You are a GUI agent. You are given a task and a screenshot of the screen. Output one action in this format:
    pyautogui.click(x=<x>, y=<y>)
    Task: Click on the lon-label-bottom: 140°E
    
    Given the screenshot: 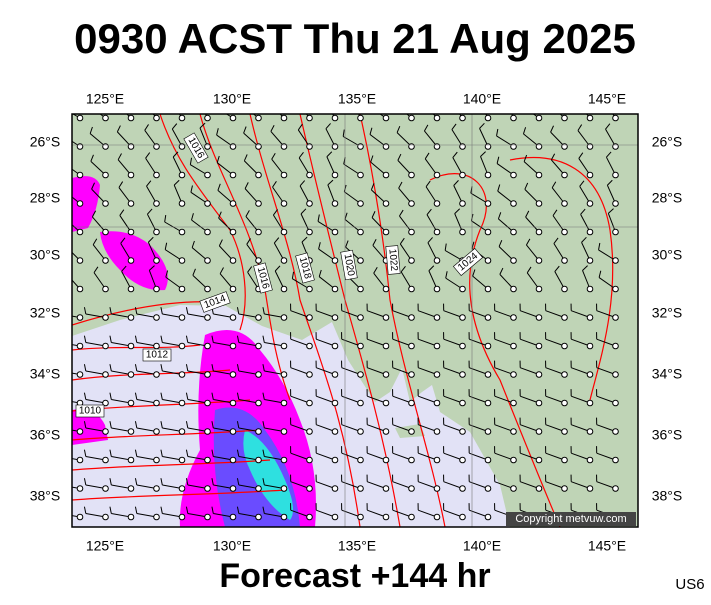 What is the action you would take?
    pyautogui.click(x=482, y=546)
    